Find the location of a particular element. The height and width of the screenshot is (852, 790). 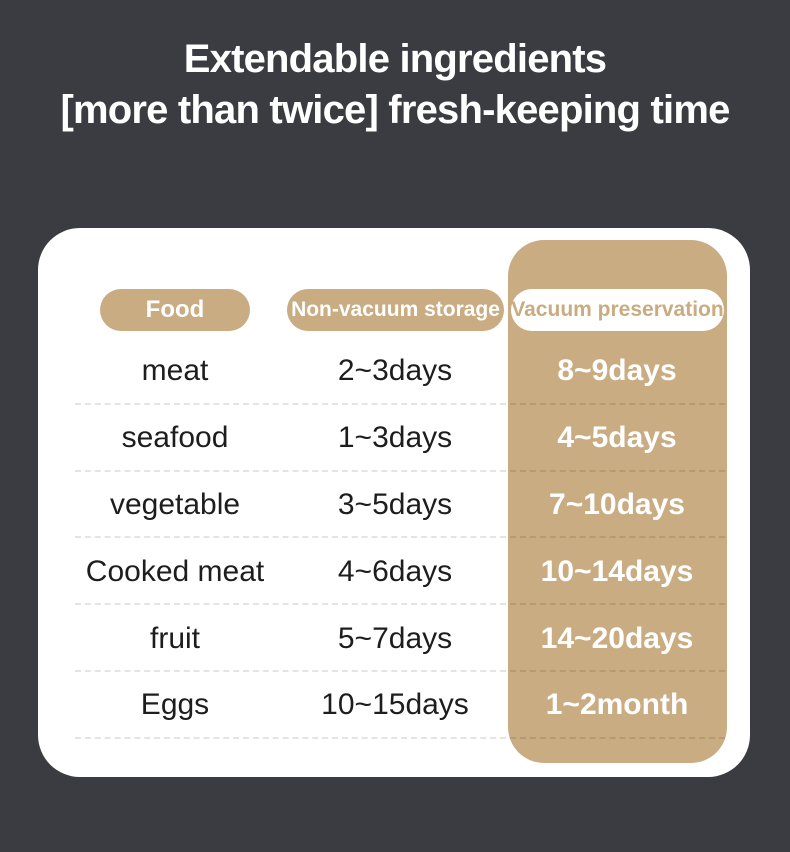

non-vacuum-value: 3~5days is located at coordinates (395, 504).